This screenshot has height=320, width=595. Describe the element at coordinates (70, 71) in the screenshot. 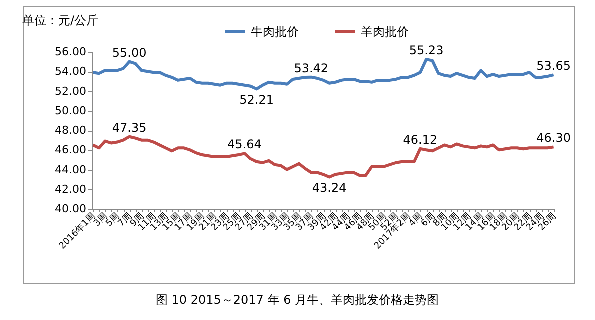

I see `y-tick-label: 54.00` at that location.